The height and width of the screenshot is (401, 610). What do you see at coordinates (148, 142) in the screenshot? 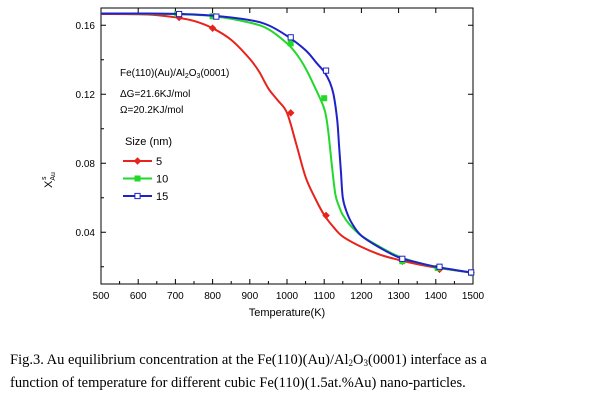
I see `legend-title: Size (nm)` at bounding box center [148, 142].